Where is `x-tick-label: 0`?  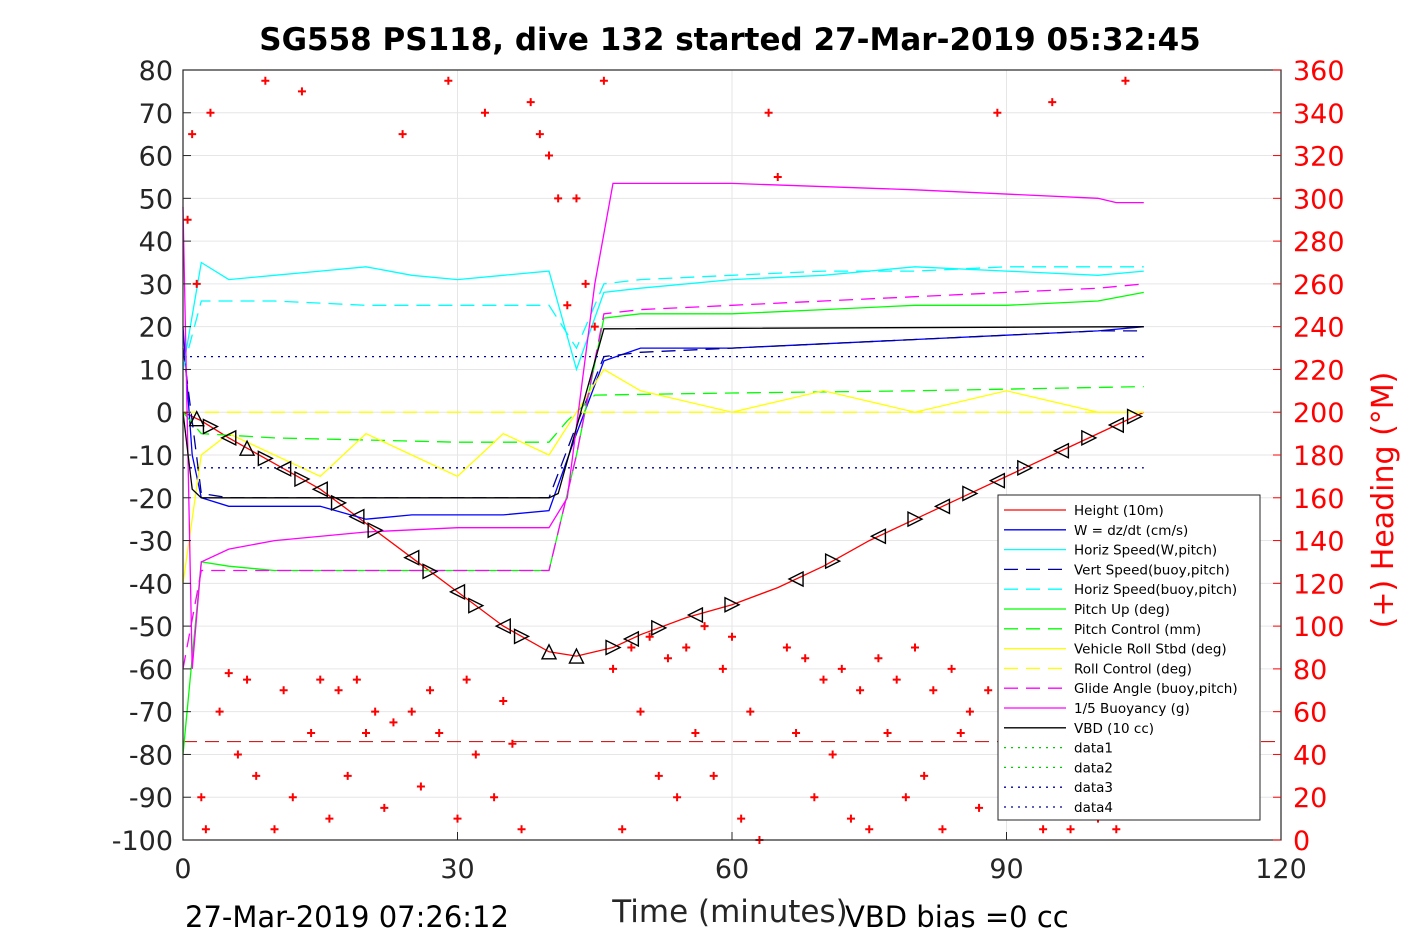 x-tick-label: 0 is located at coordinates (182, 869).